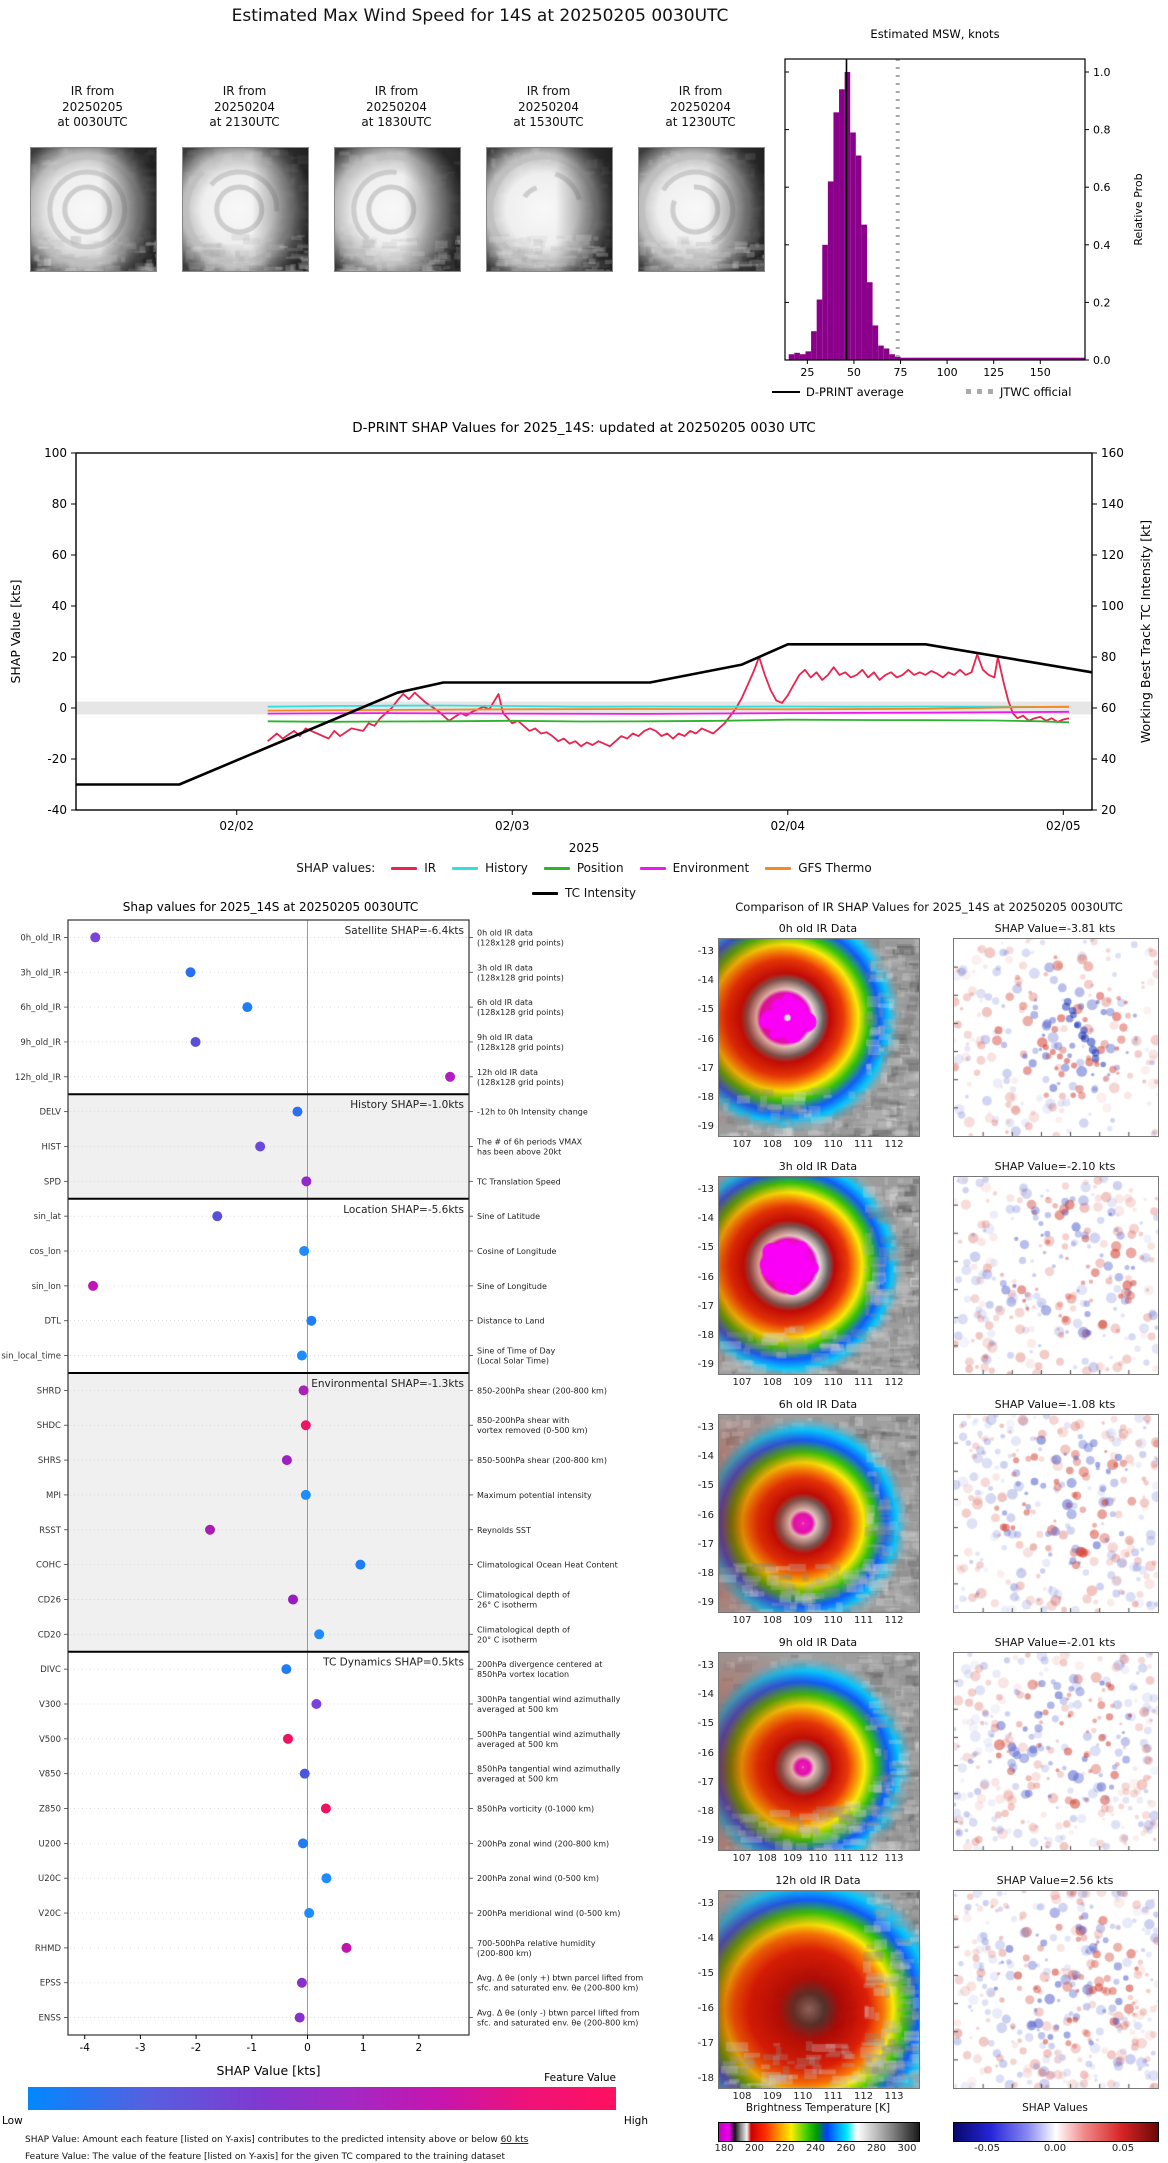 This screenshot has width=1168, height=2163. What do you see at coordinates (40, 973) in the screenshot?
I see `feature-label: 3h_old_IR` at bounding box center [40, 973].